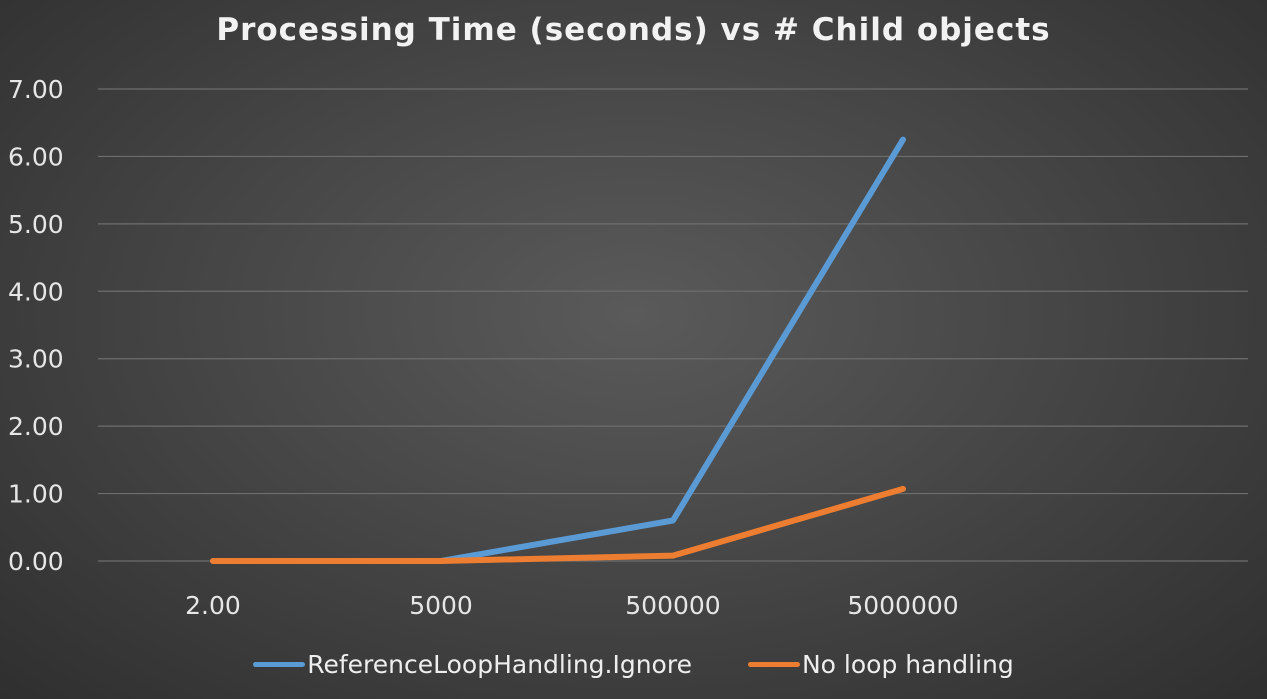 The image size is (1267, 699). I want to click on legend-item-2: No loop handling, so click(880, 664).